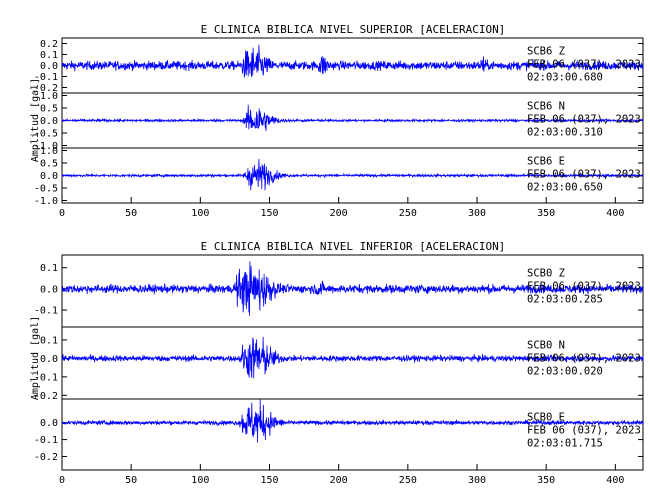 The width and height of the screenshot is (650, 500). Describe the element at coordinates (565, 78) in the screenshot. I see `record-time-label: 02:03:00.680` at that location.